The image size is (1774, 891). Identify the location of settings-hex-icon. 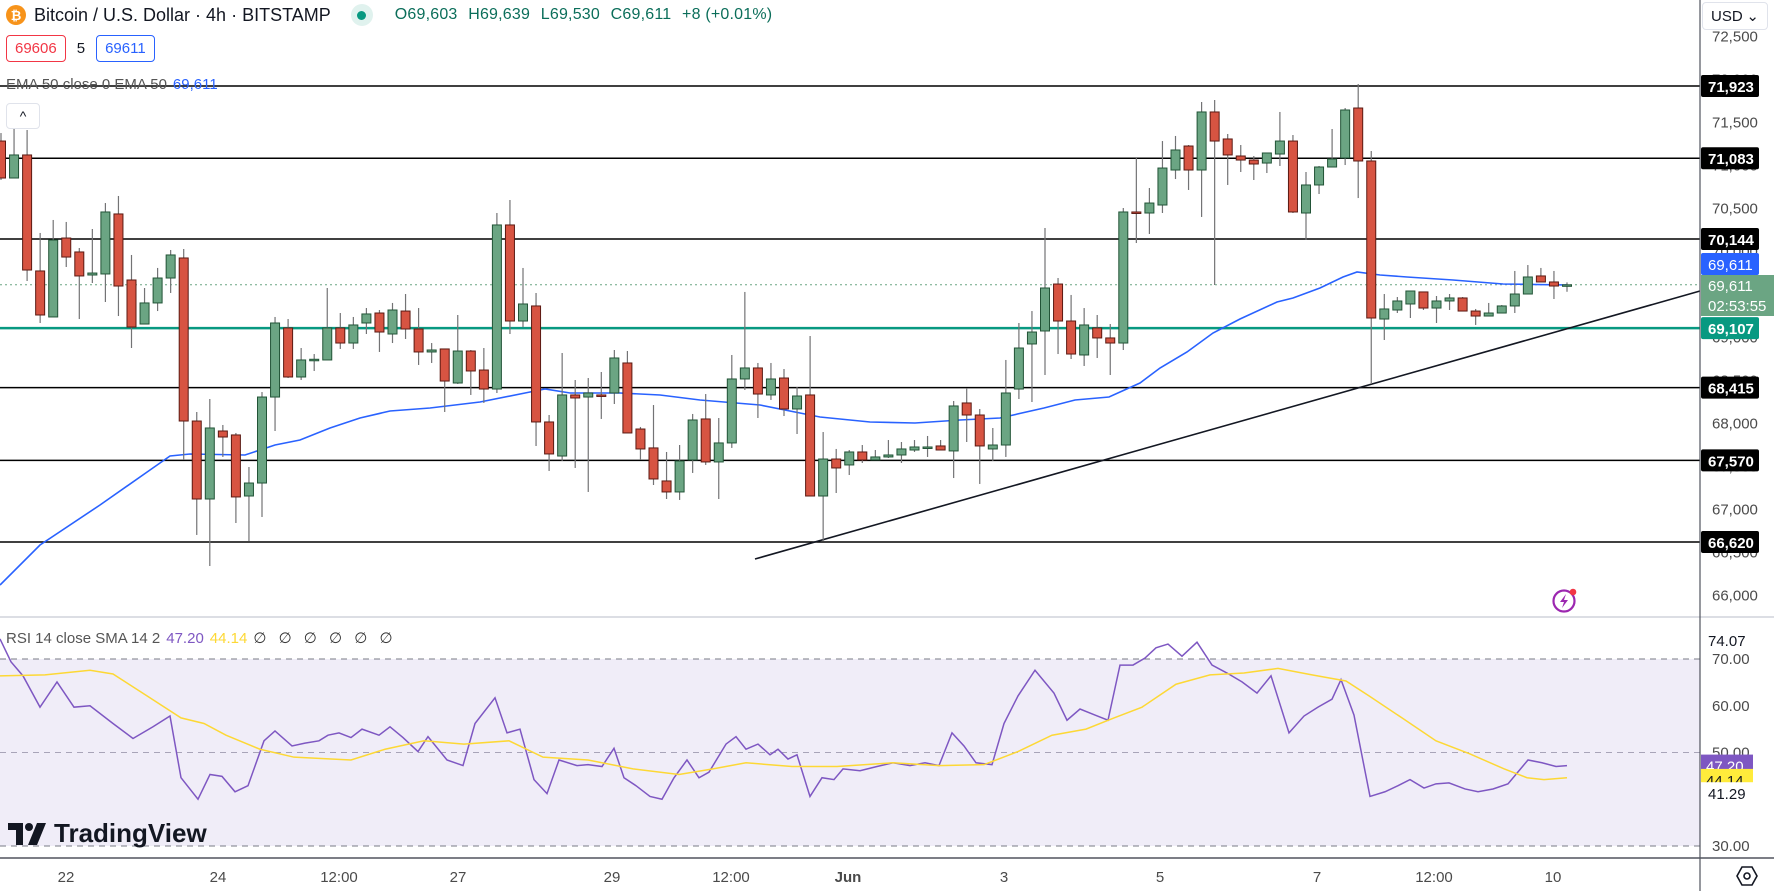
(1747, 876).